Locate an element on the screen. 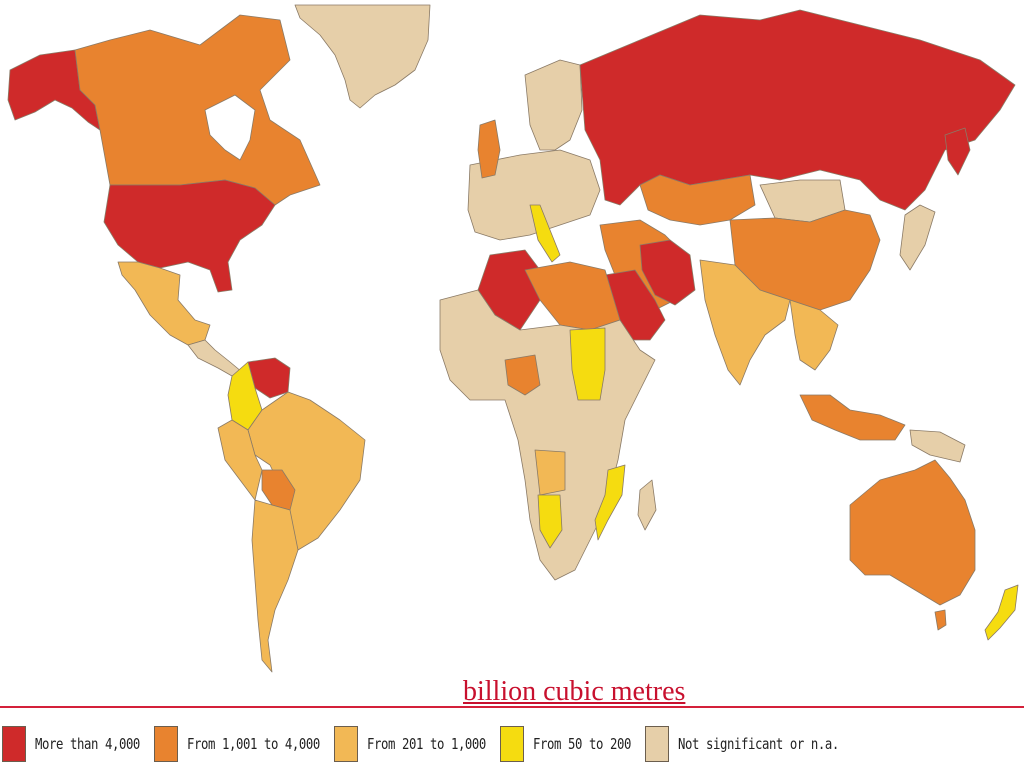 The image size is (1024, 768). region-indonesia is located at coordinates (852, 417).